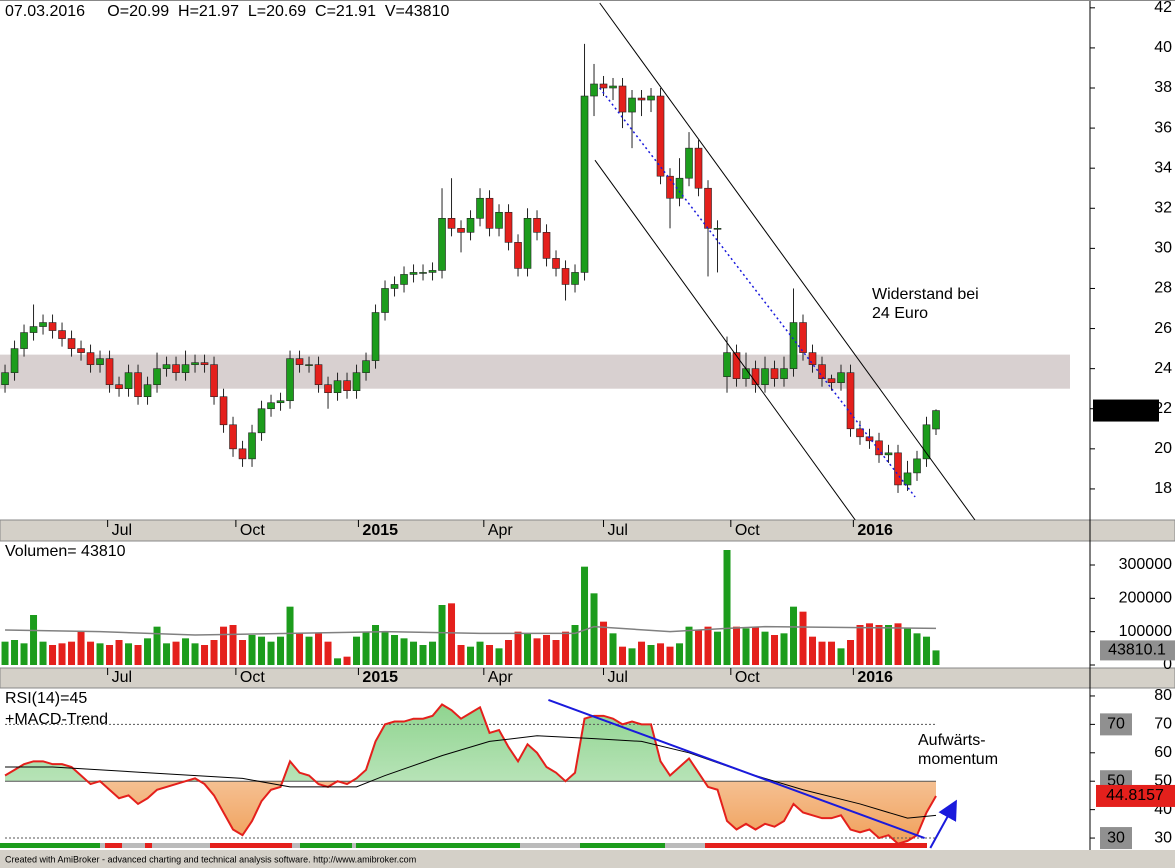 The height and width of the screenshot is (868, 1175). What do you see at coordinates (1163, 328) in the screenshot?
I see `y-tick-label: 26` at bounding box center [1163, 328].